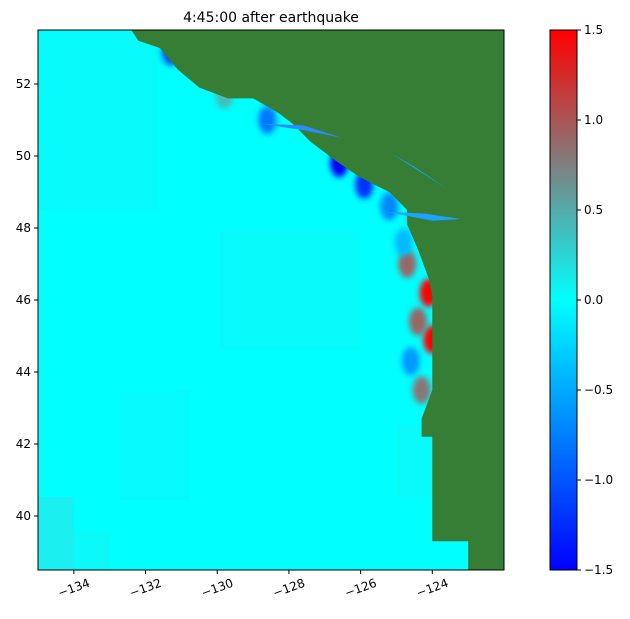 This screenshot has height=619, width=630. What do you see at coordinates (253, 585) in the screenshot?
I see `x-axis: −134 −132 −130 −128 −126 −124` at bounding box center [253, 585].